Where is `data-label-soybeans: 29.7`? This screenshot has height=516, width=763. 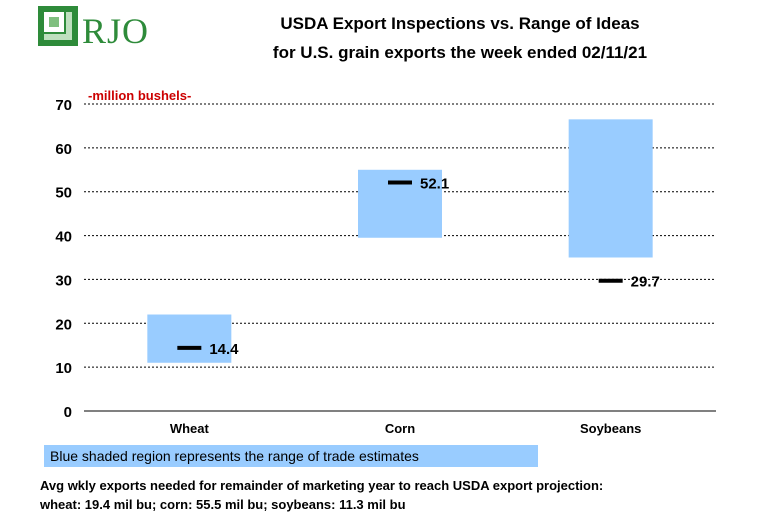 data-label-soybeans: 29.7 is located at coordinates (645, 282).